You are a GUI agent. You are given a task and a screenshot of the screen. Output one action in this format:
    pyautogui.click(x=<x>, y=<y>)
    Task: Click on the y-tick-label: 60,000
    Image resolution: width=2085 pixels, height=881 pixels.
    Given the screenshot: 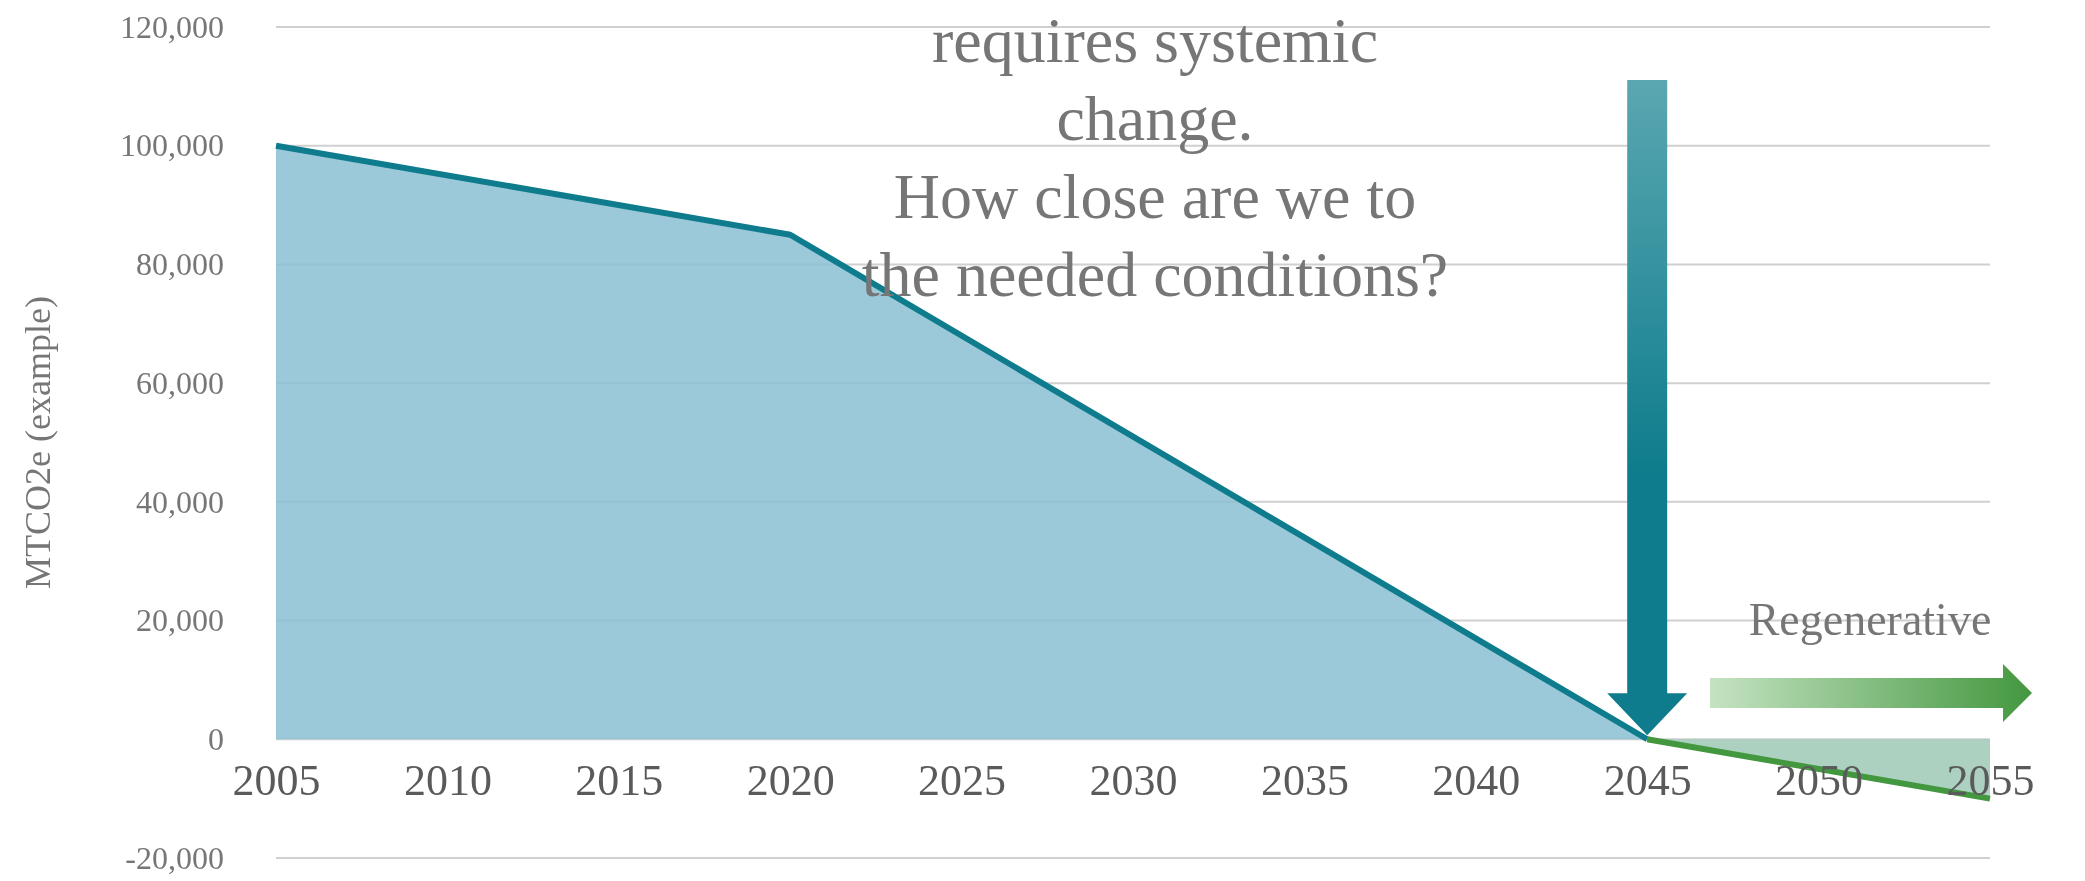 What is the action you would take?
    pyautogui.click(x=180, y=382)
    